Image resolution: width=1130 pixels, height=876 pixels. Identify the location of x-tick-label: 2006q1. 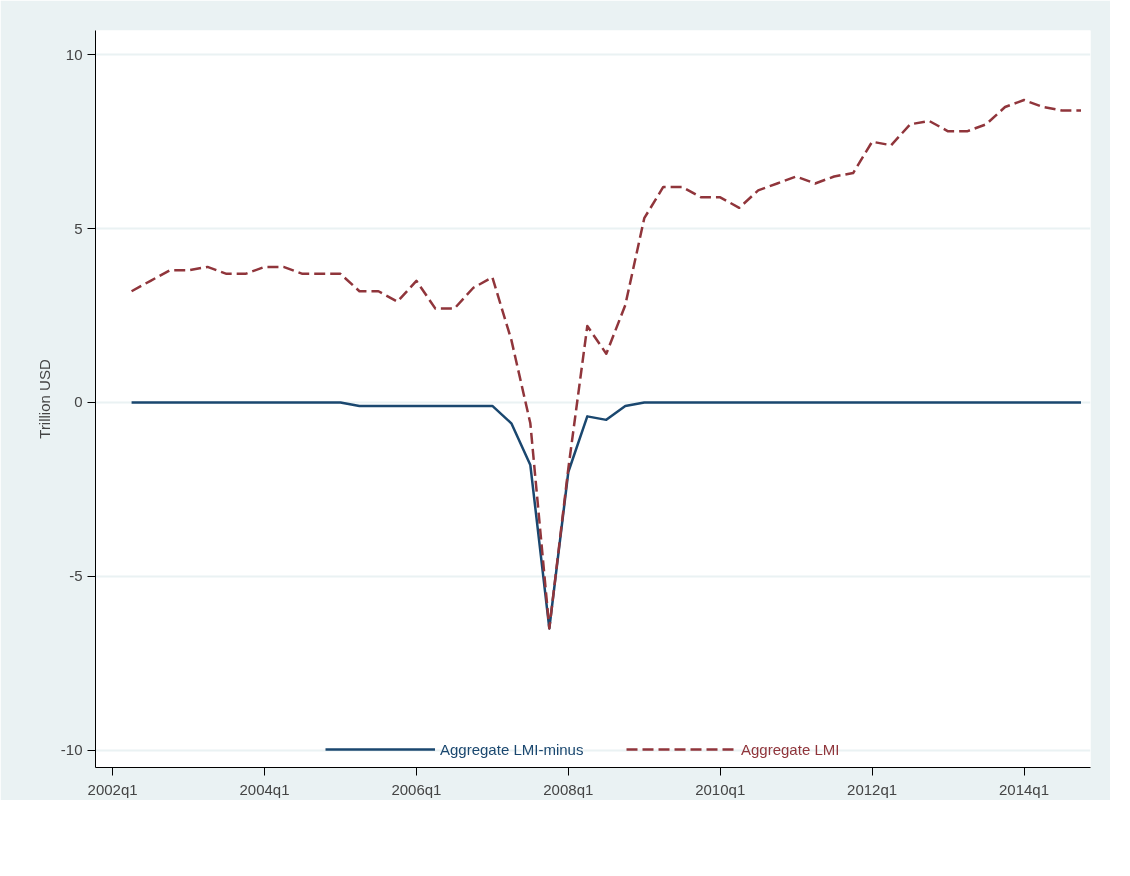
(416, 789).